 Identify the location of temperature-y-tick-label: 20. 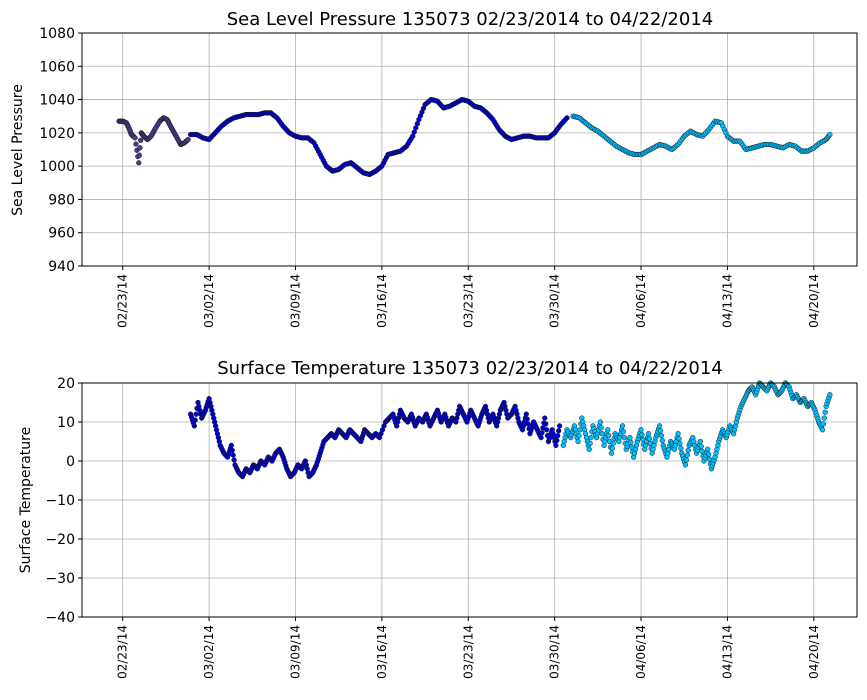
(66, 384).